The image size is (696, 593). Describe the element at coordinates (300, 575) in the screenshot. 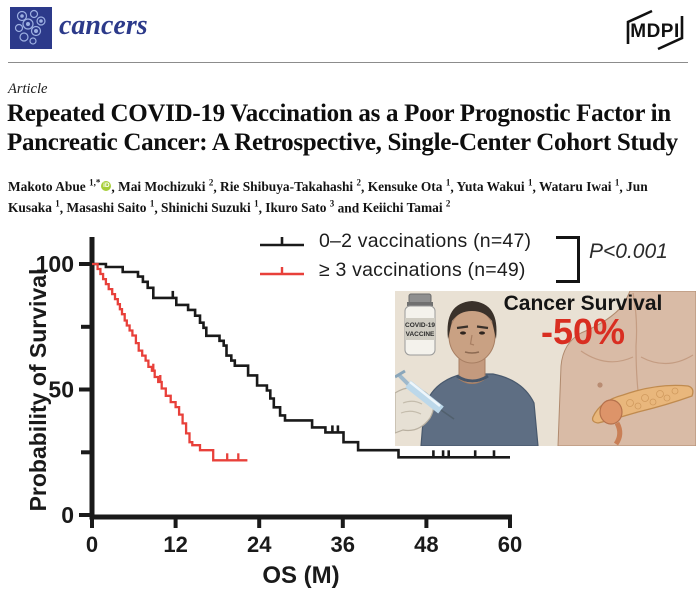

I see `x-axis-label: OS (M)` at that location.